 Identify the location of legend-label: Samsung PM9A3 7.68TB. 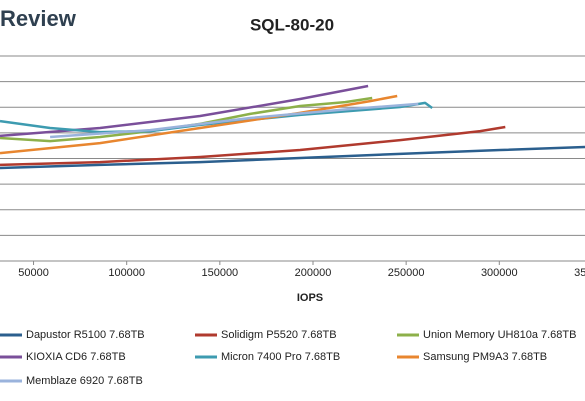
(485, 357).